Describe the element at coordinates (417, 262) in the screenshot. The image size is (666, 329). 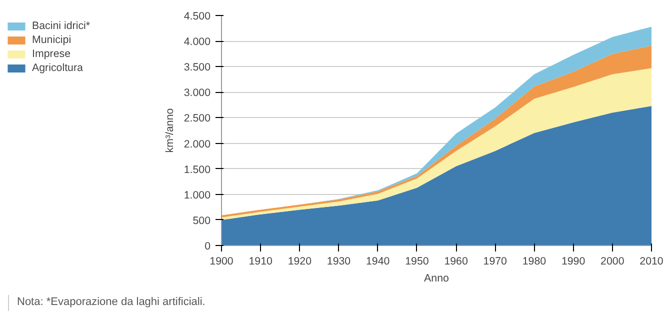
I see `x-tick-label: 1950` at that location.